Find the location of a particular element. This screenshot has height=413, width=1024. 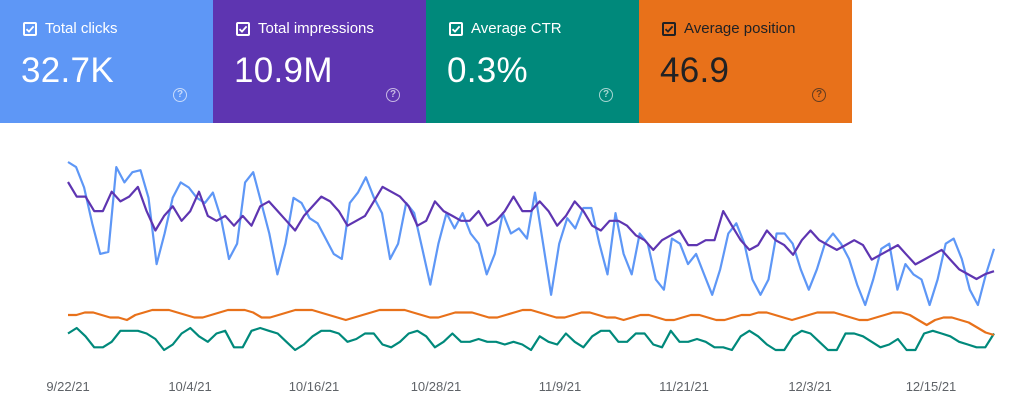

card-value: 0.3% is located at coordinates (487, 70).